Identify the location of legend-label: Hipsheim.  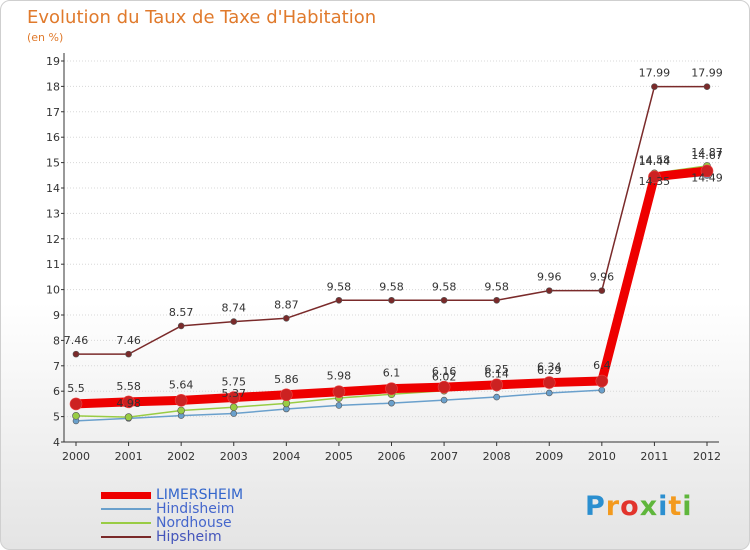
(189, 537).